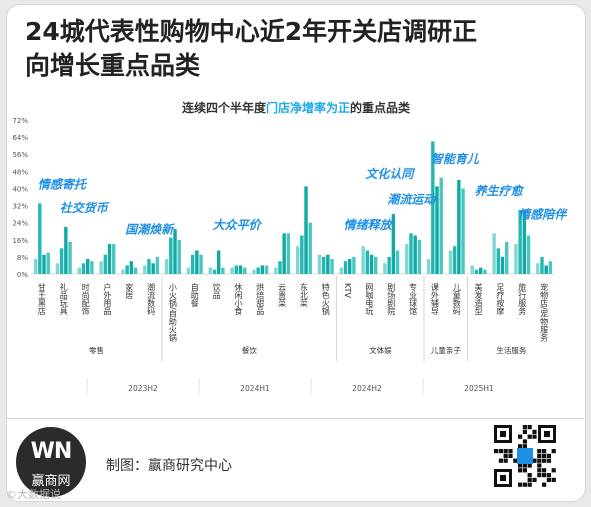 The image size is (591, 507). What do you see at coordinates (238, 299) in the screenshot?
I see `x-tick-label: 休闲小食` at bounding box center [238, 299].